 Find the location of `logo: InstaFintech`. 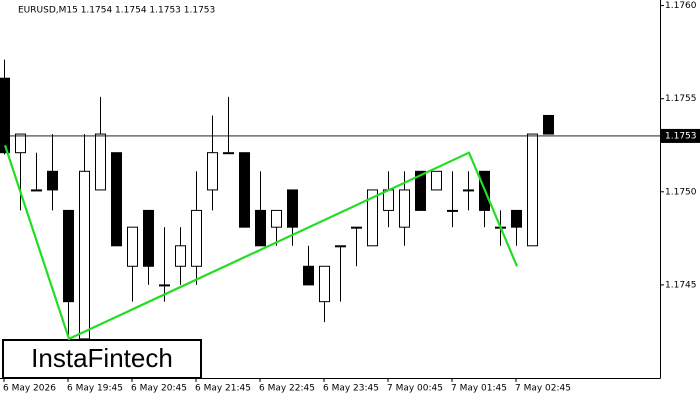

logo: InstaFintech is located at coordinates (102, 358).